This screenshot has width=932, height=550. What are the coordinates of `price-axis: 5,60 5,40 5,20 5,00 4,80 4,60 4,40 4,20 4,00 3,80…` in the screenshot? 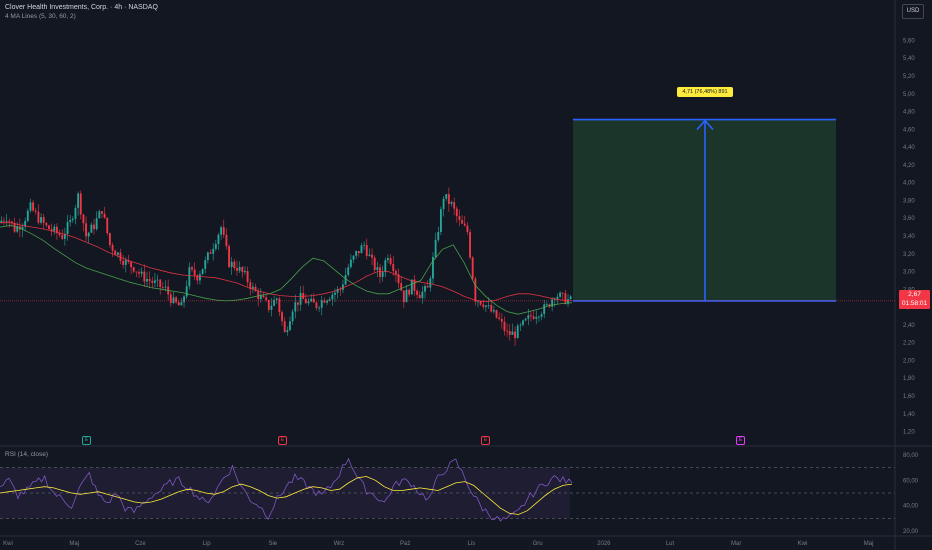 It's located at (909, 236).